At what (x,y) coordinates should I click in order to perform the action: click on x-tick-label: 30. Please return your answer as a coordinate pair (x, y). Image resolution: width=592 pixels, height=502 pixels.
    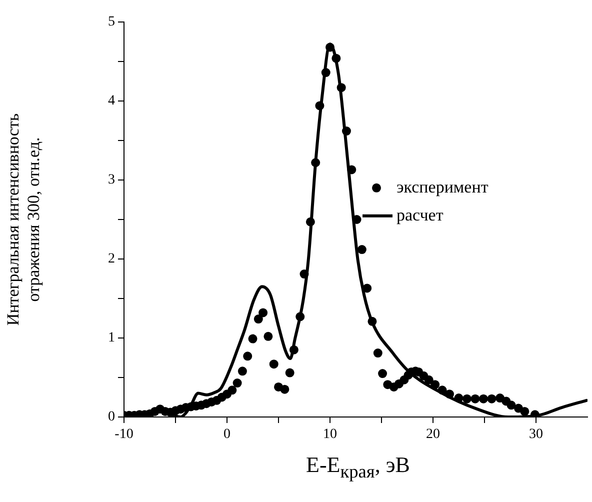
    Looking at the image, I should click on (536, 434).